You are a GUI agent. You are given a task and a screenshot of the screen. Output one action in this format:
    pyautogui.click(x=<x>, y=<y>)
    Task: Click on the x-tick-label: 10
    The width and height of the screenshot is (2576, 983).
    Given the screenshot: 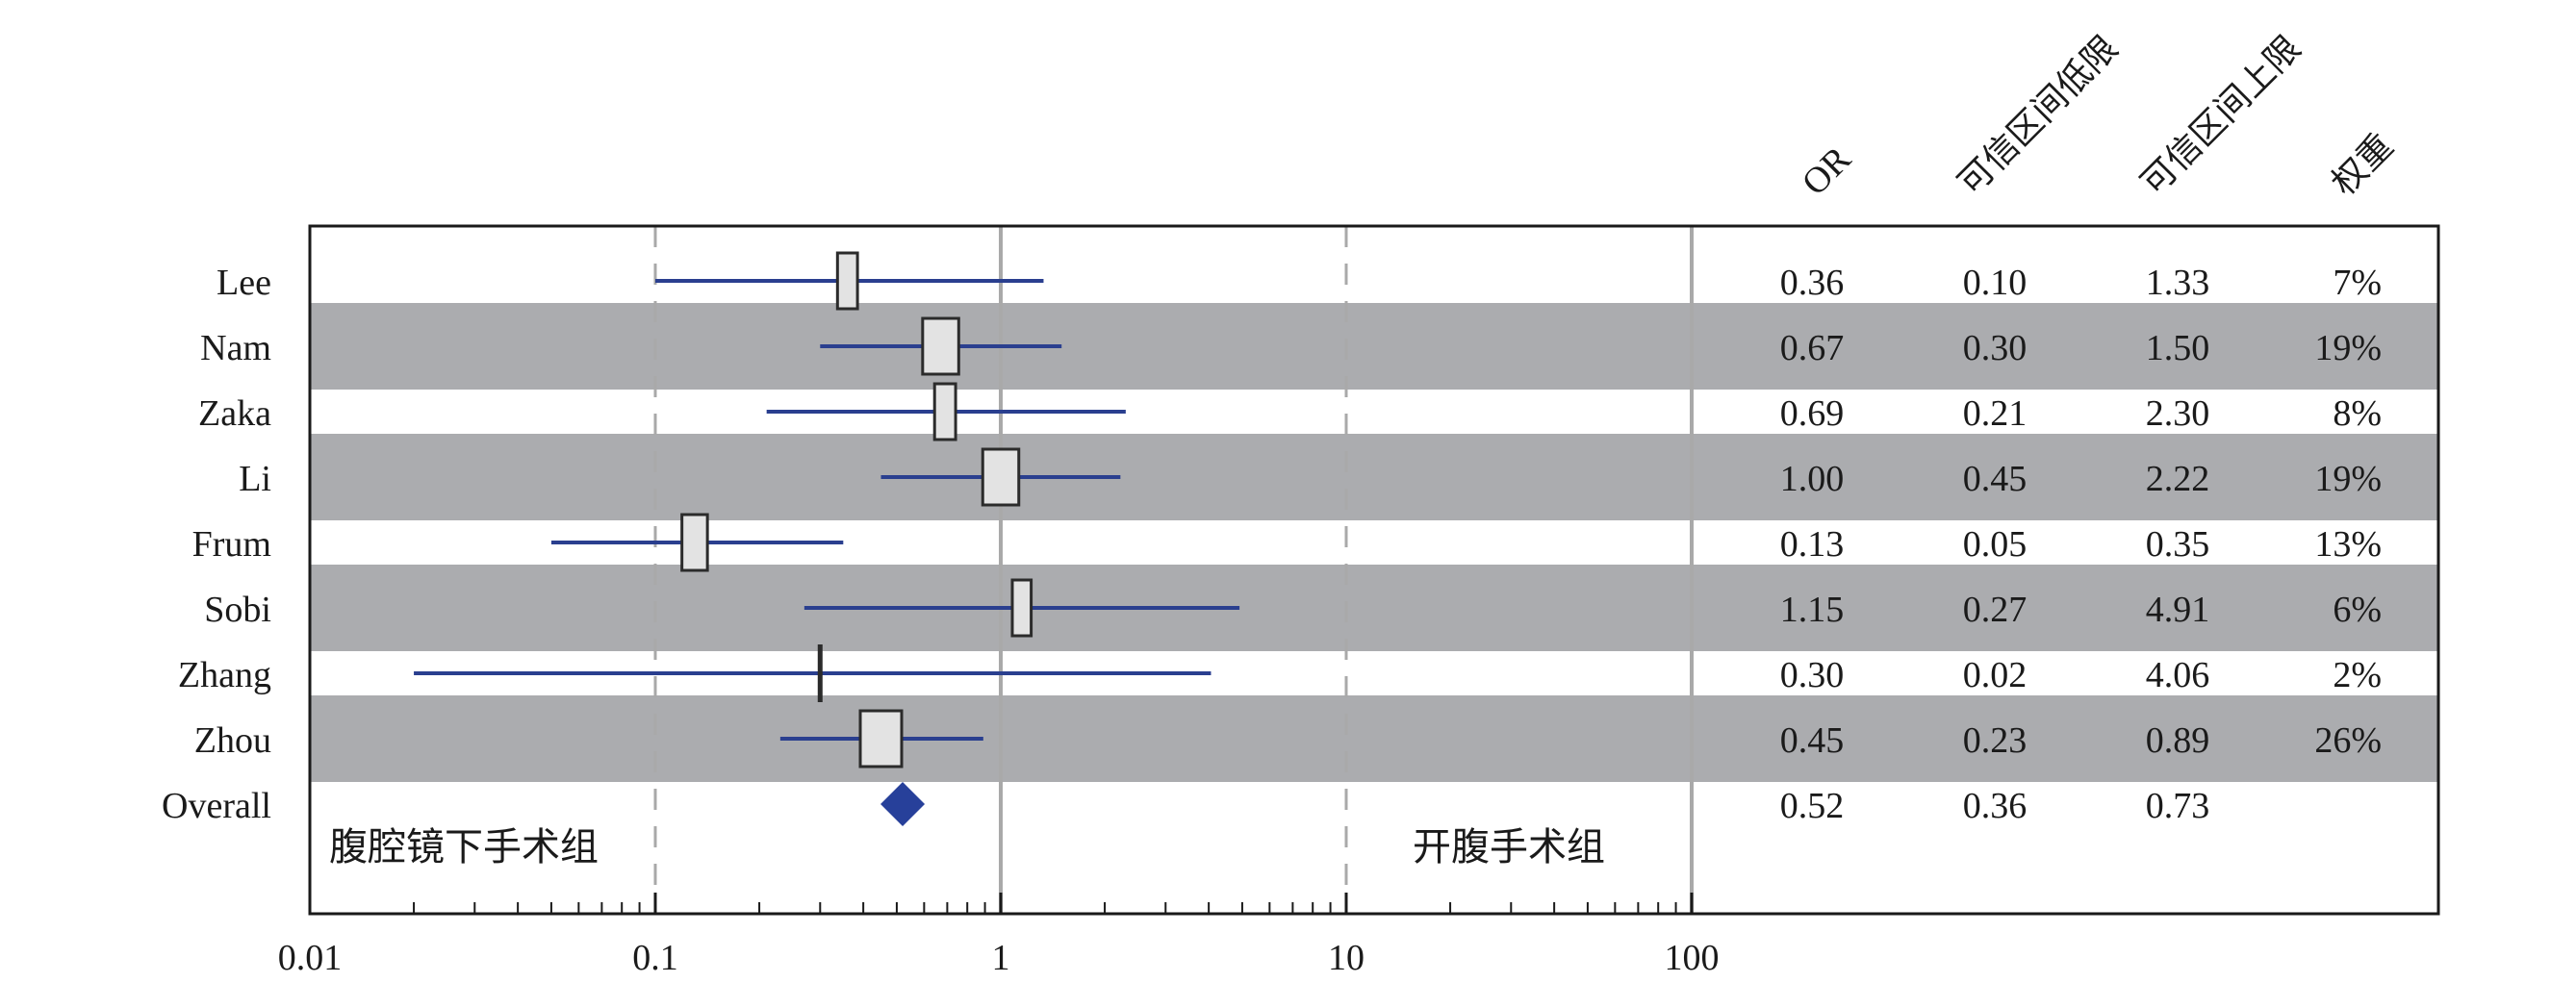 What is the action you would take?
    pyautogui.click(x=1346, y=958)
    